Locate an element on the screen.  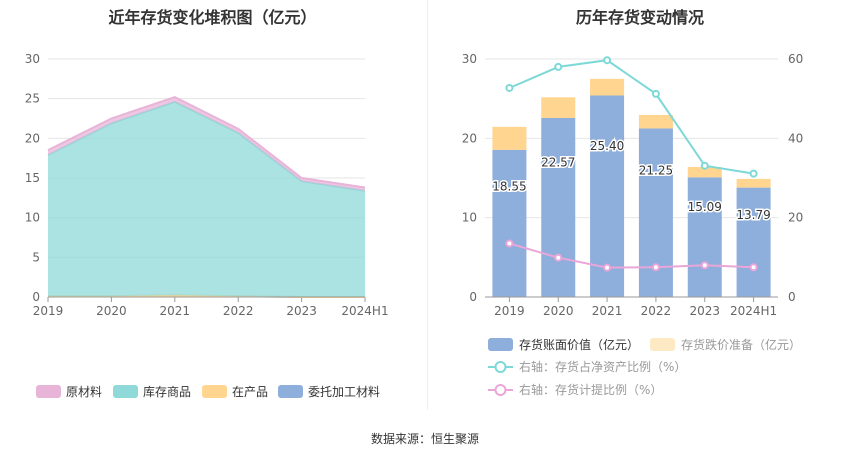
legend-item: 委托加工材料 is located at coordinates (329, 392).